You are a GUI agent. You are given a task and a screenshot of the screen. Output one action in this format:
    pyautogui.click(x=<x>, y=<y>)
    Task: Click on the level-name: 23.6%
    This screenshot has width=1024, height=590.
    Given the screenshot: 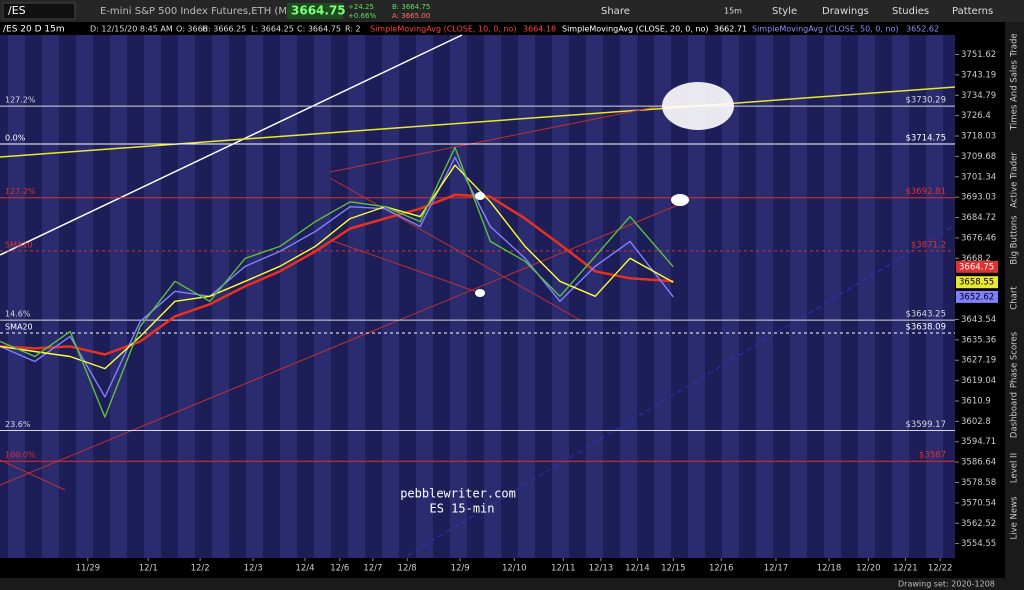 What is the action you would take?
    pyautogui.click(x=18, y=424)
    